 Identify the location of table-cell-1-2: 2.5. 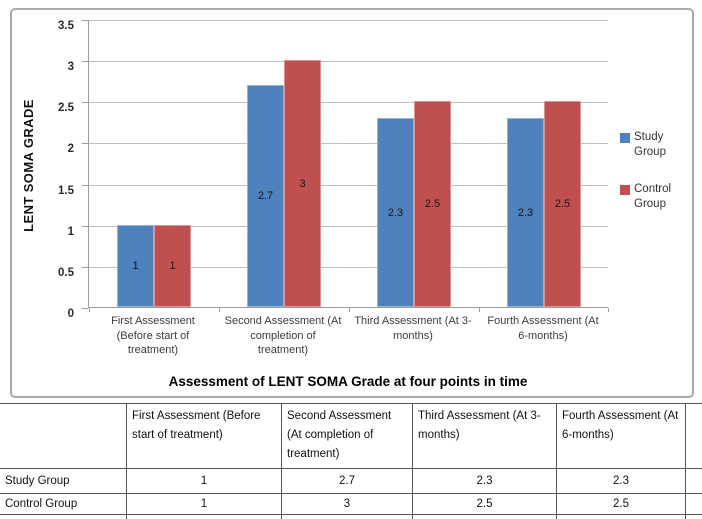
(485, 504).